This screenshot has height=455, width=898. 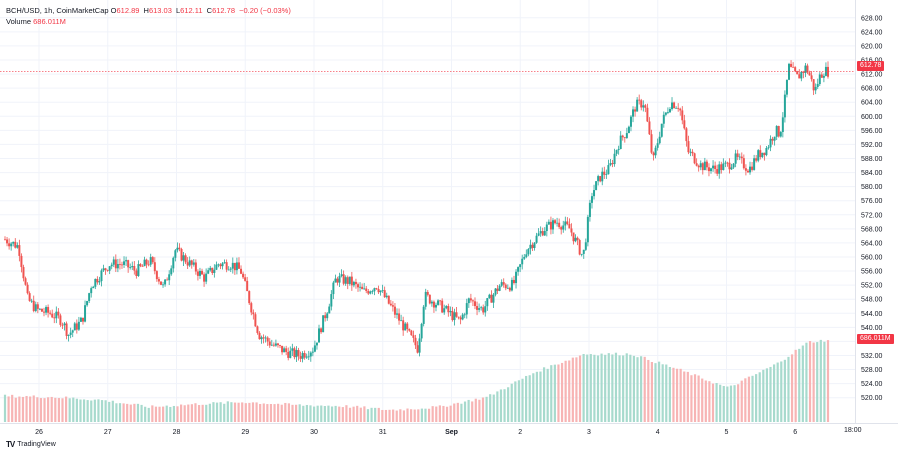 What do you see at coordinates (872, 243) in the screenshot?
I see `y-tick-label: 564.00` at bounding box center [872, 243].